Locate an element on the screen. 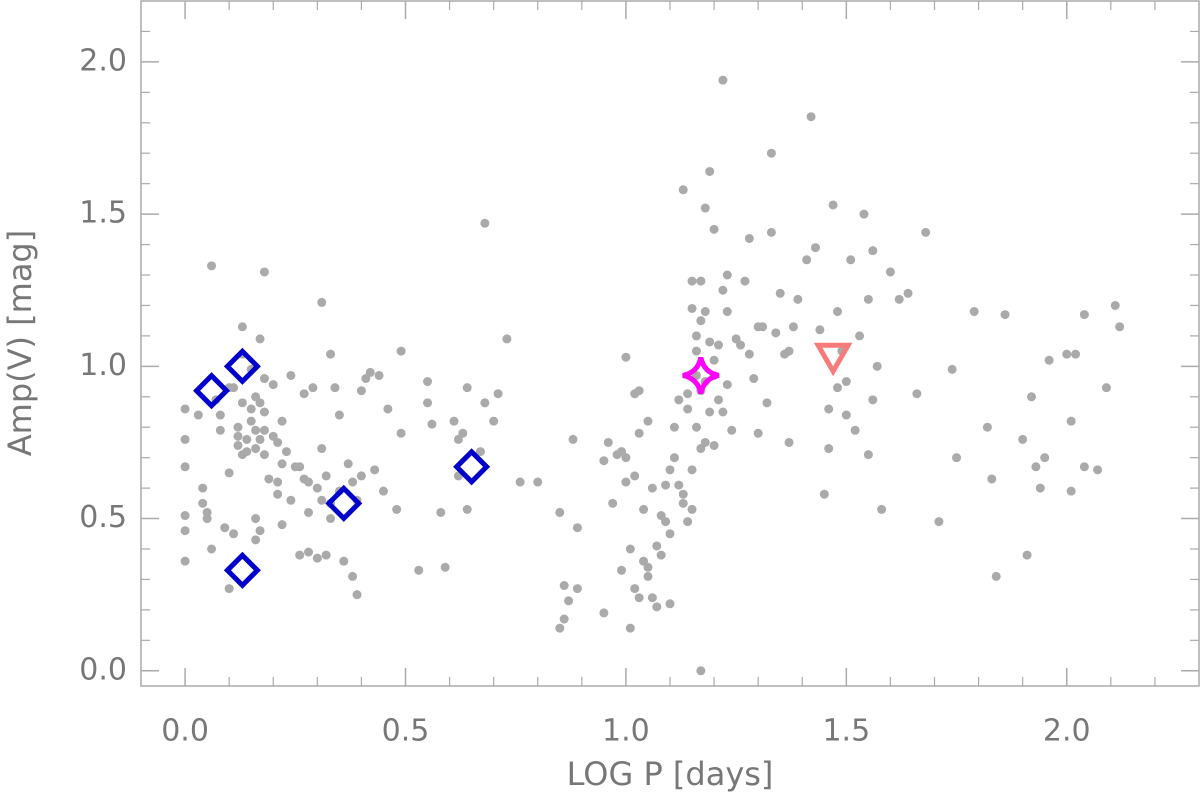  y-axis-label: Amp(V) [mag] is located at coordinates (20, 343).